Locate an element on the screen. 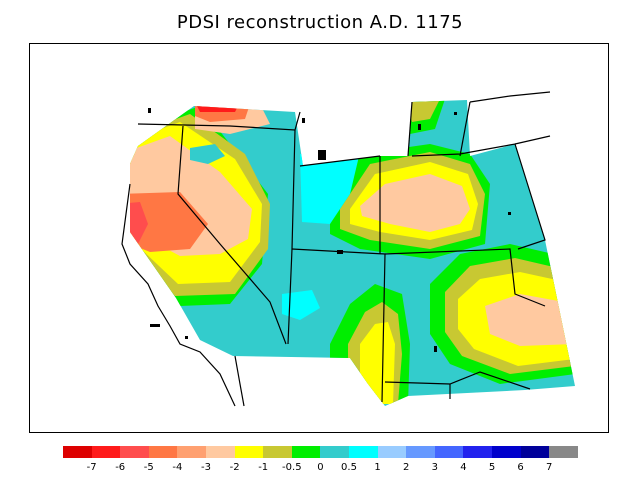 This screenshot has height=480, width=640. colorbar-tick-label: 0 is located at coordinates (320, 467).